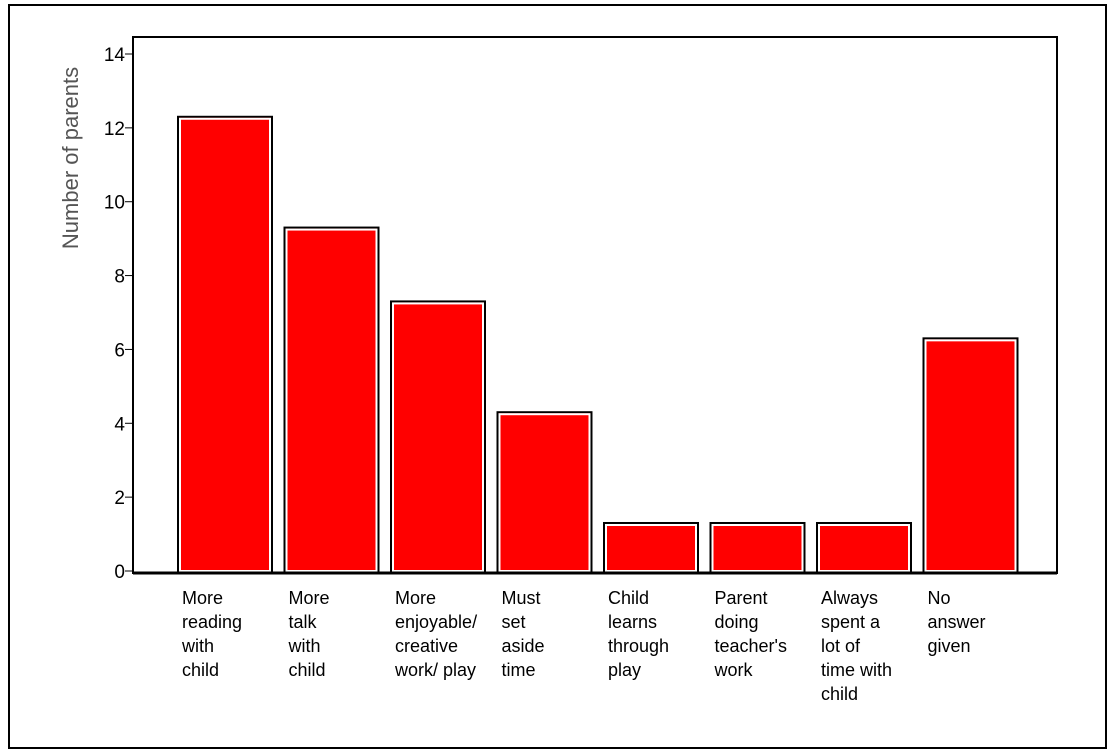 The height and width of the screenshot is (749, 1109). Describe the element at coordinates (119, 572) in the screenshot. I see `y-tick-label: 0` at that location.